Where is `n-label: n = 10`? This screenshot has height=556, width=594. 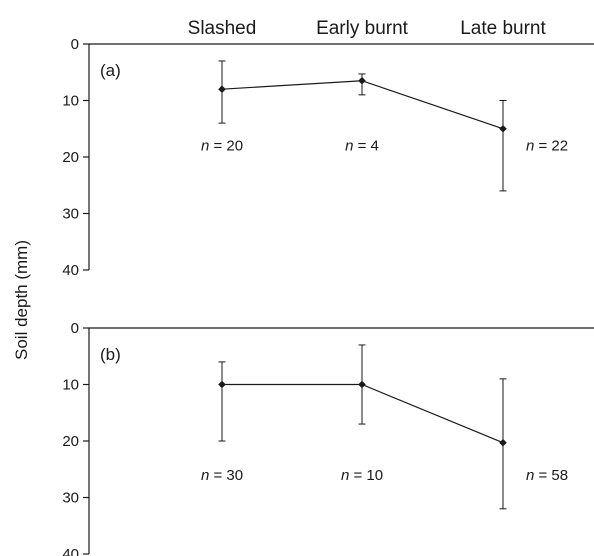 n-label: n = 10 is located at coordinates (362, 475).